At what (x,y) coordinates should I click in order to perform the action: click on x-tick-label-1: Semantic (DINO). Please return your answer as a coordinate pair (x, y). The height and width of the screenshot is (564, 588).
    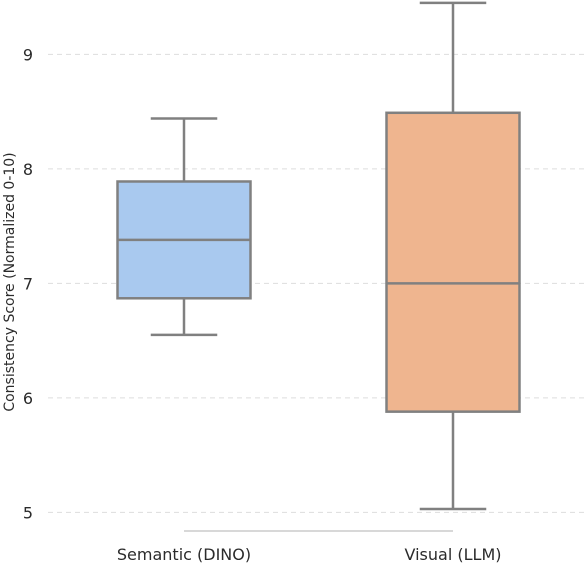
    Looking at the image, I should click on (184, 554).